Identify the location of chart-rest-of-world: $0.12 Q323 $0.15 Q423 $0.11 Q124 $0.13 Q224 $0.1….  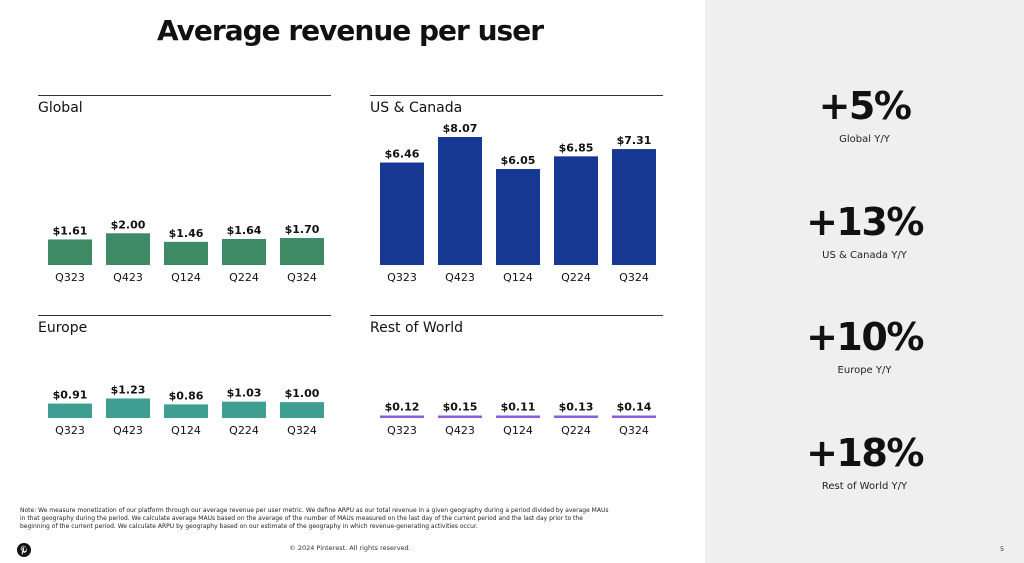
(518, 419).